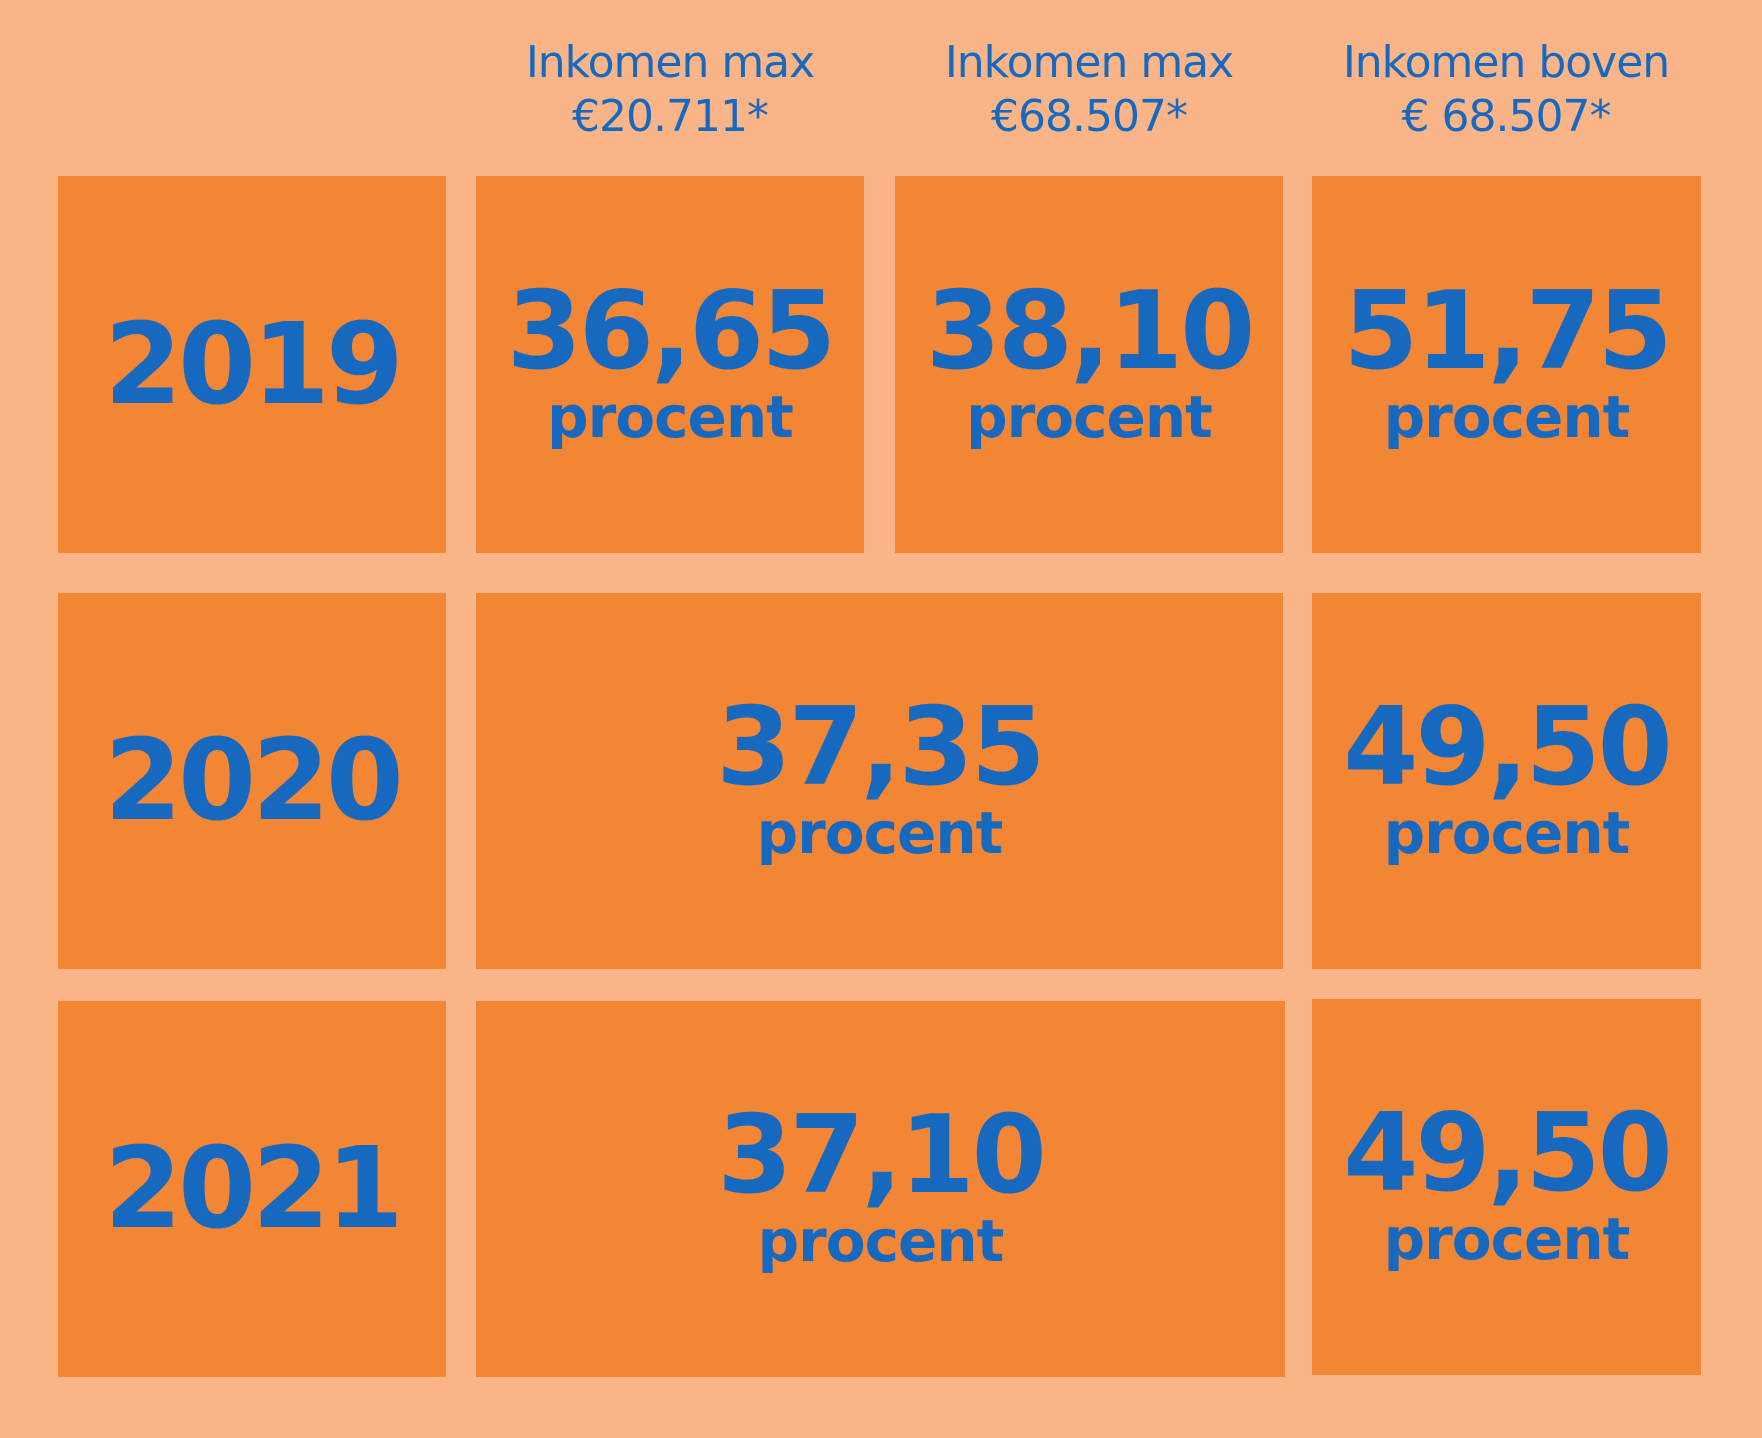  I want to click on rate-cell: 38,10 procent, so click(1089, 364).